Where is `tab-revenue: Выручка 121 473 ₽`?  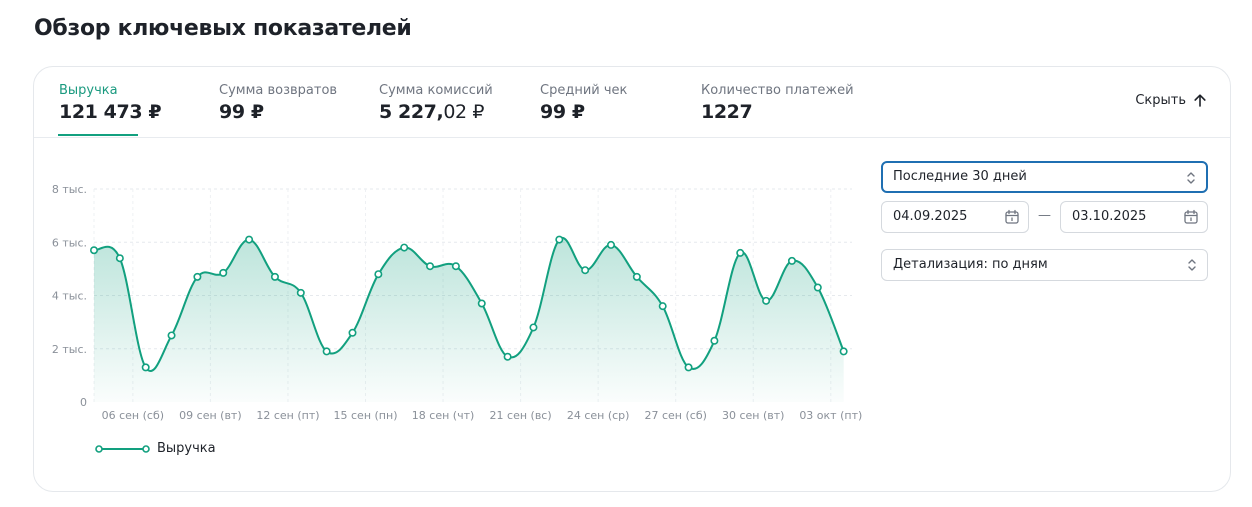 tab-revenue: Выручка 121 473 ₽ is located at coordinates (110, 103).